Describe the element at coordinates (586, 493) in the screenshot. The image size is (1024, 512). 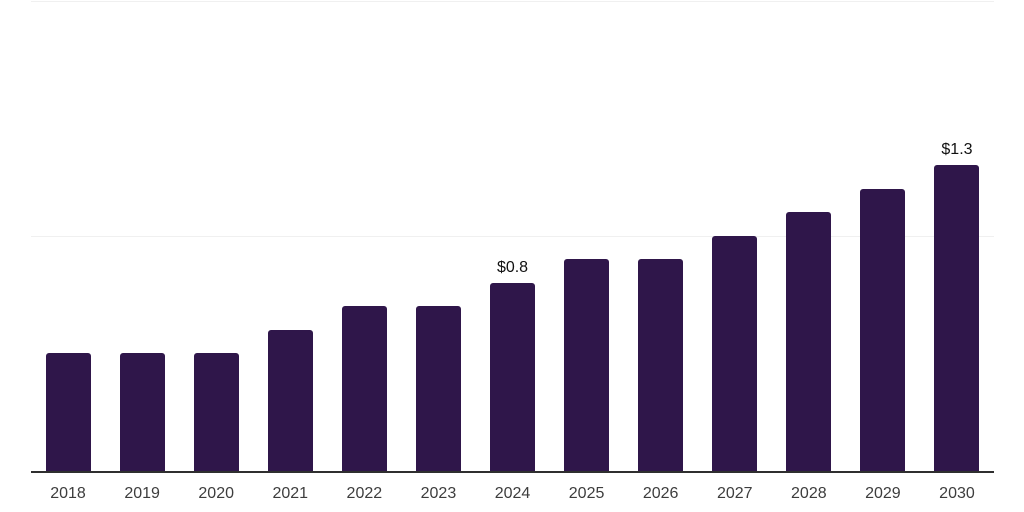
I see `x-tick-label: 2025` at that location.